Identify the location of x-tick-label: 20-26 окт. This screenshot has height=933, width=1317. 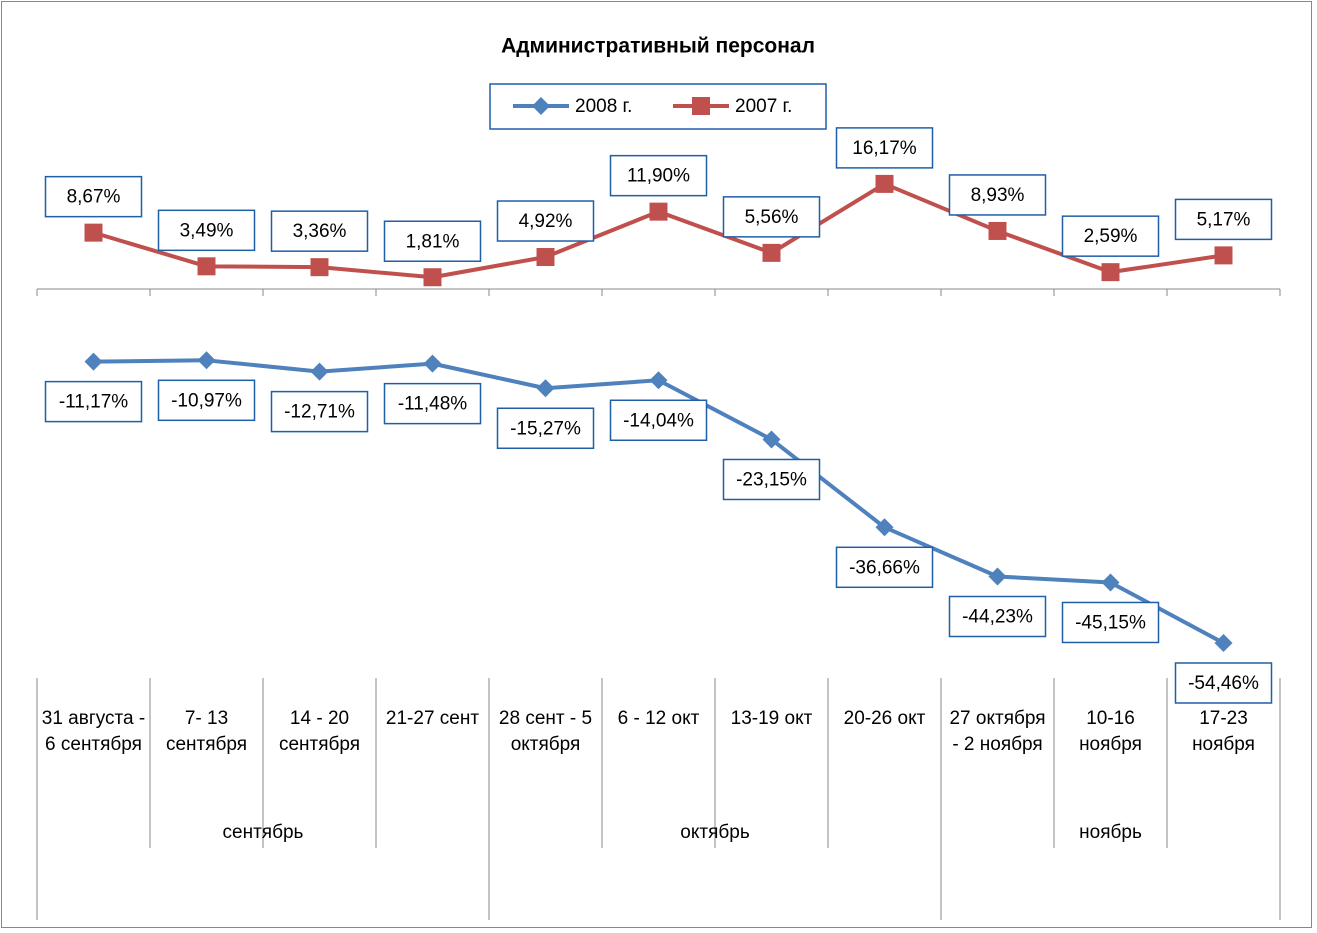
(884, 718).